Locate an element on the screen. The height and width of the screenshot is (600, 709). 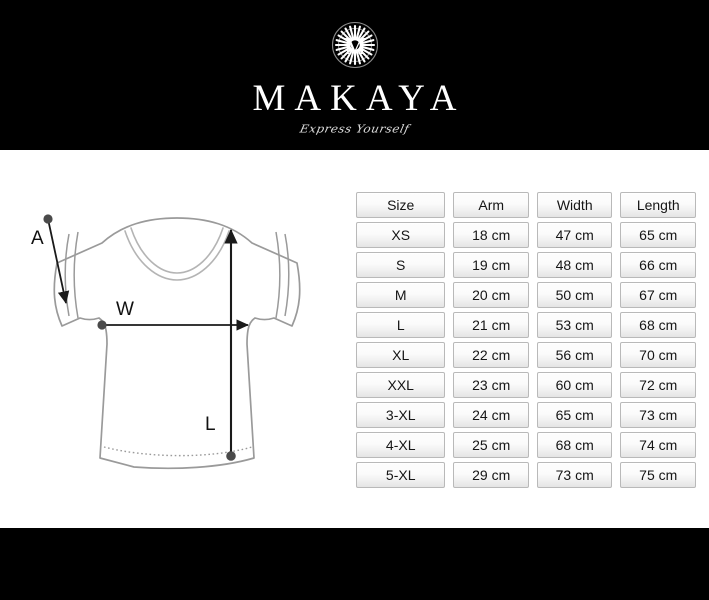
cell-length: 73 cm is located at coordinates (658, 415).